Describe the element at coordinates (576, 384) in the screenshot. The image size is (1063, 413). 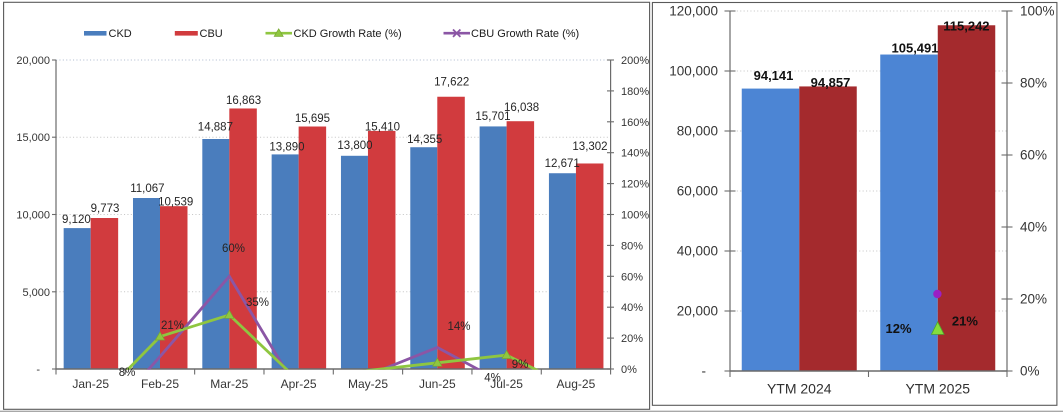
I see `svg-text: Aug-25` at that location.